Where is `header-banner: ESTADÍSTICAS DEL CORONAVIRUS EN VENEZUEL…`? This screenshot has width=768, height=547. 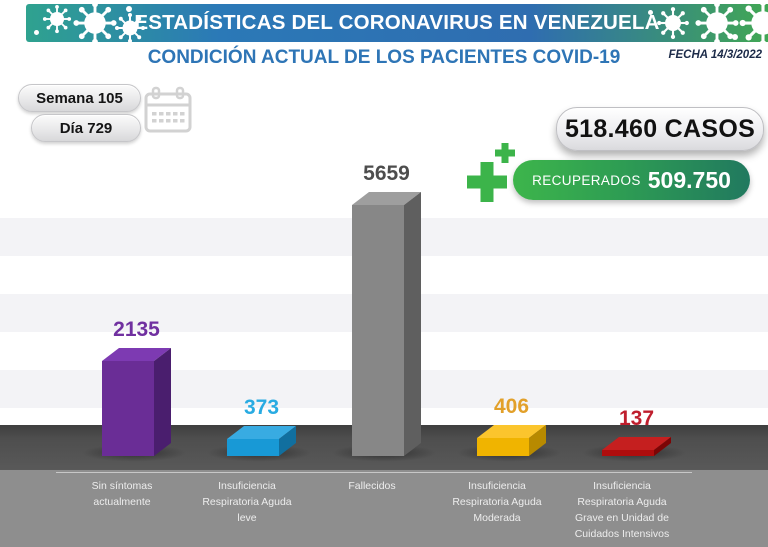 header-banner: ESTADÍSTICAS DEL CORONAVIRUS EN VENEZUEL… is located at coordinates (397, 24).